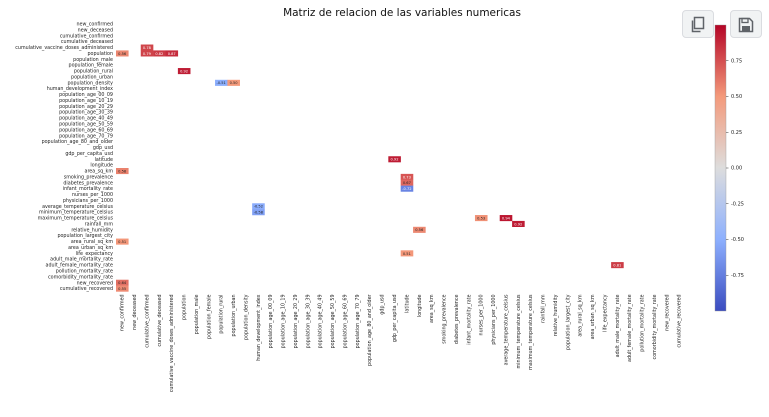  I want to click on cell-value-label: -0.72, so click(406, 189).